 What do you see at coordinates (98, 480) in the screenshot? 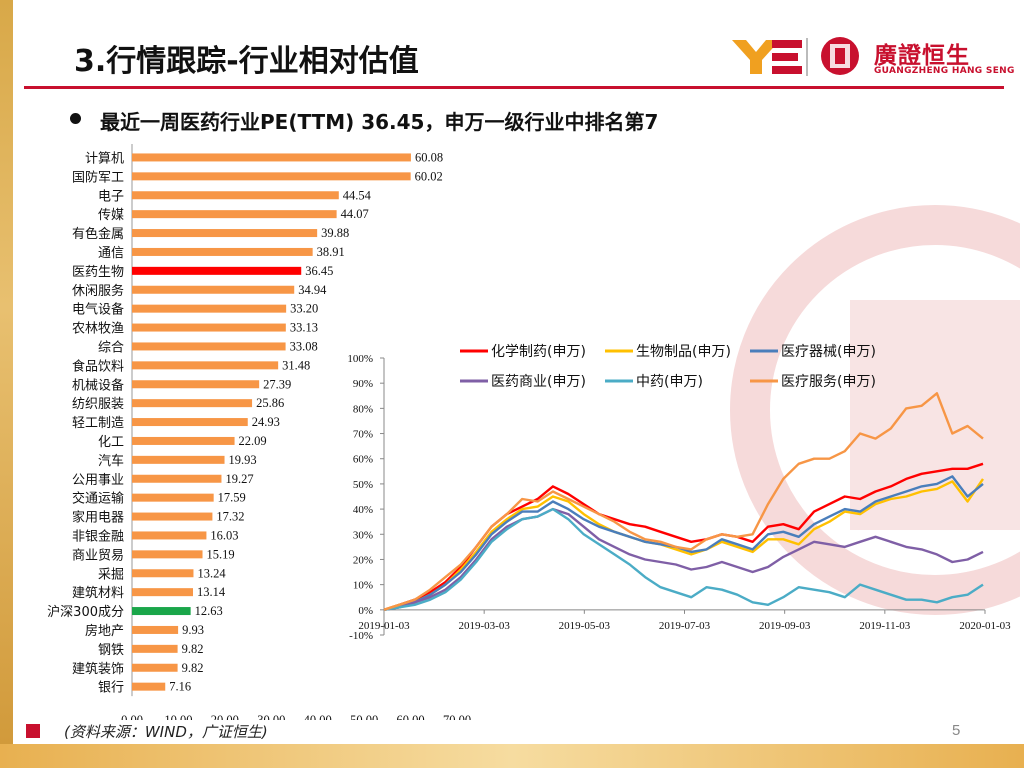
I see `bar-category-label: 公用事业` at bounding box center [98, 480].